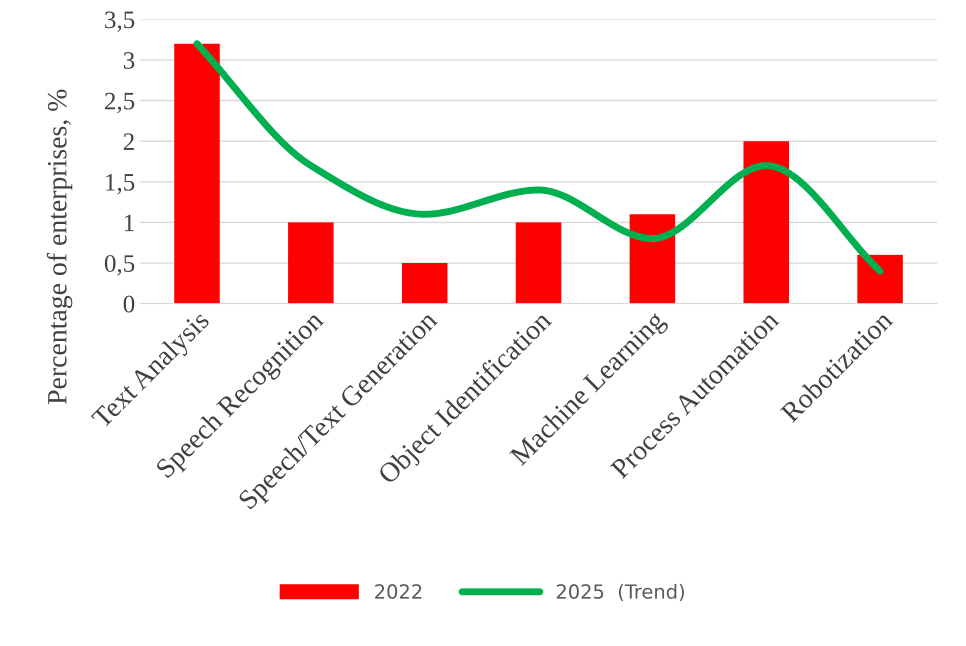  What do you see at coordinates (129, 60) in the screenshot?
I see `y-tick-label: 3` at bounding box center [129, 60].